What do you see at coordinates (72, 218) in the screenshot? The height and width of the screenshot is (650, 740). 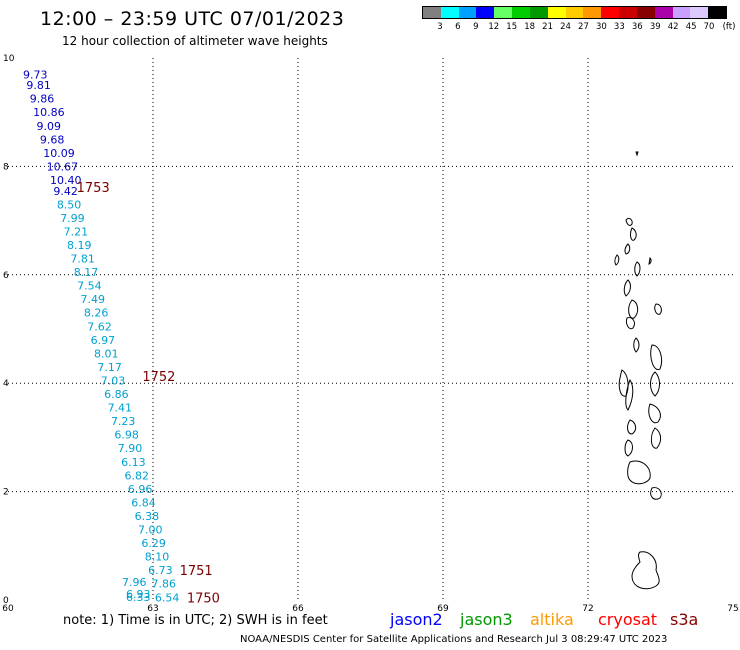 I see `wave-height-value: 7.99` at bounding box center [72, 218].